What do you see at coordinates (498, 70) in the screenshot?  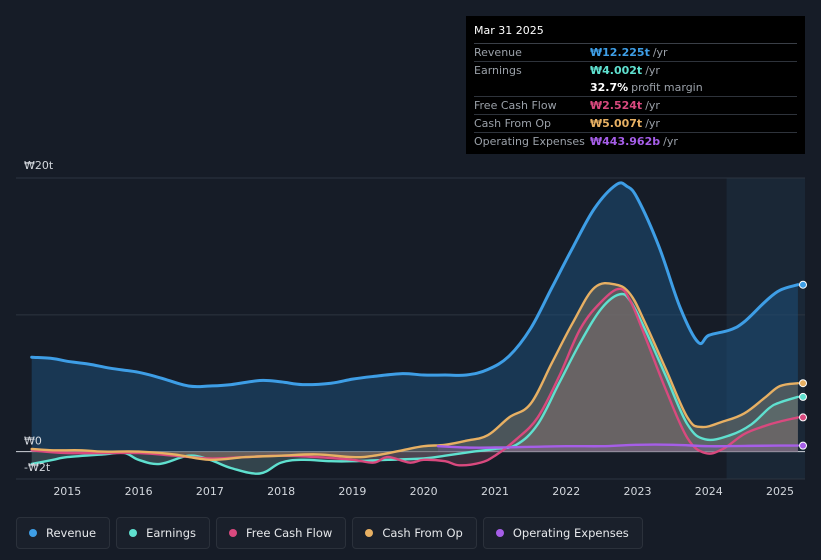 I see `tooltip-row-label: Earnings` at bounding box center [498, 70].